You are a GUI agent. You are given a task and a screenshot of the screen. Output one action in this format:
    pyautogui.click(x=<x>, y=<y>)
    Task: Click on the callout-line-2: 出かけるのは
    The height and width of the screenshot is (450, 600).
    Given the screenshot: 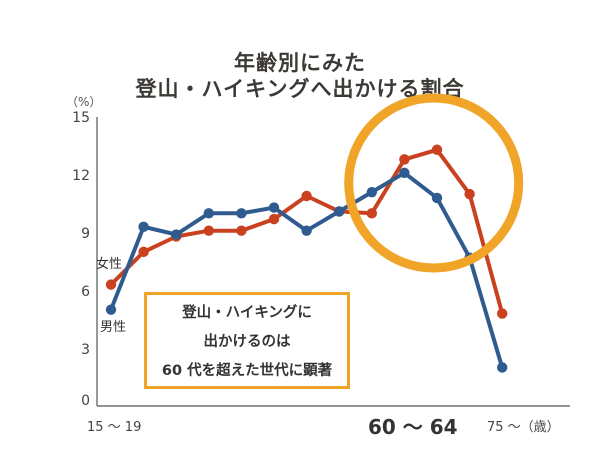 What is the action you would take?
    pyautogui.click(x=247, y=342)
    